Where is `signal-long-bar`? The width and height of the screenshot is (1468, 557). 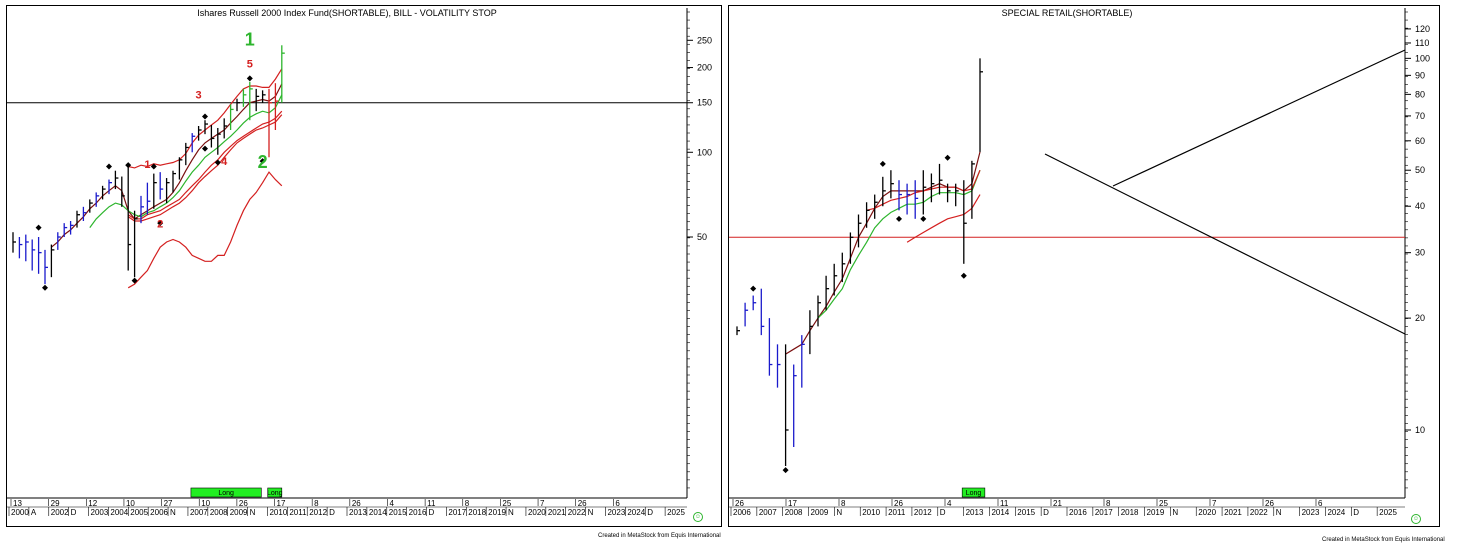
signal-long-bar is located at coordinates (973, 492).